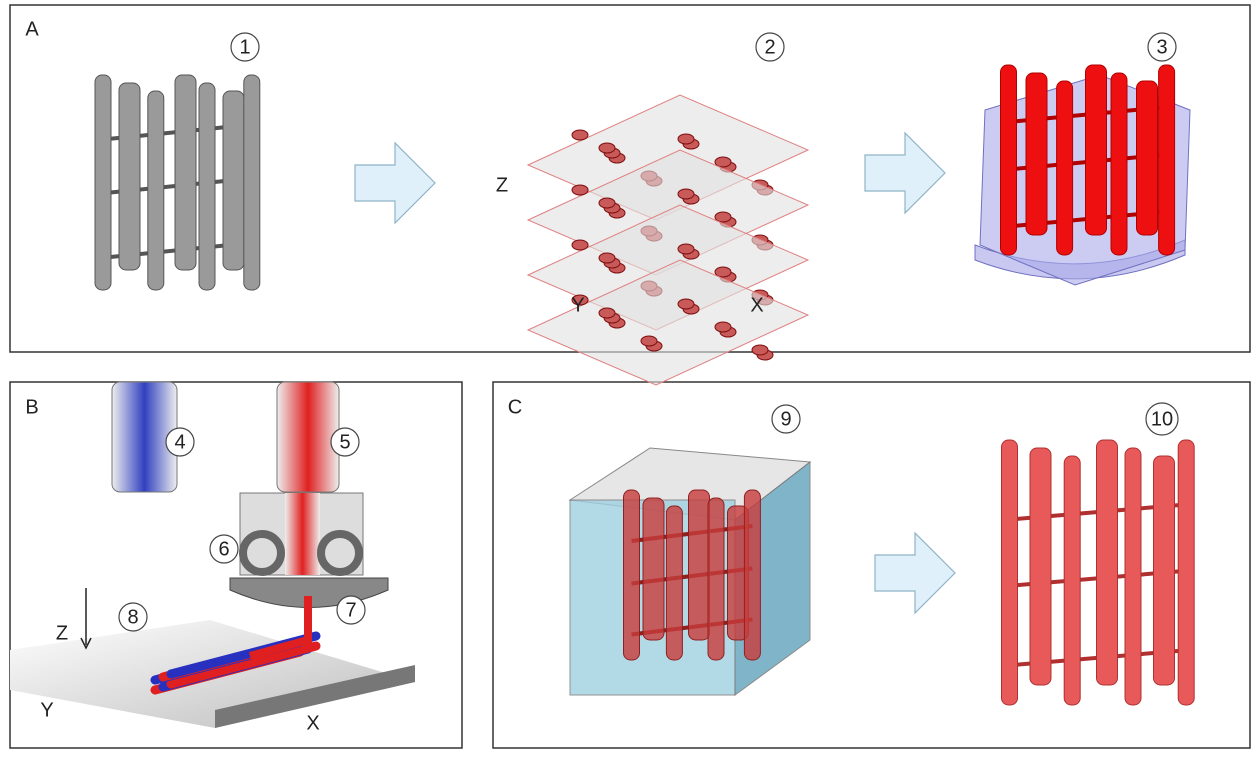 Image resolution: width=1259 pixels, height=758 pixels. What do you see at coordinates (668, 322) in the screenshot?
I see `slice-plane` at bounding box center [668, 322].